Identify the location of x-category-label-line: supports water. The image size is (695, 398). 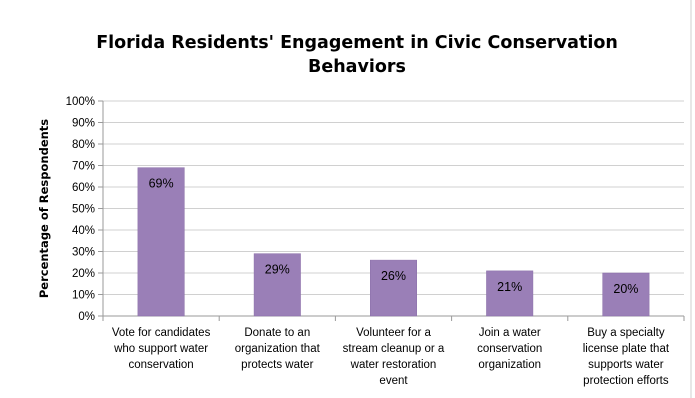
(626, 365).